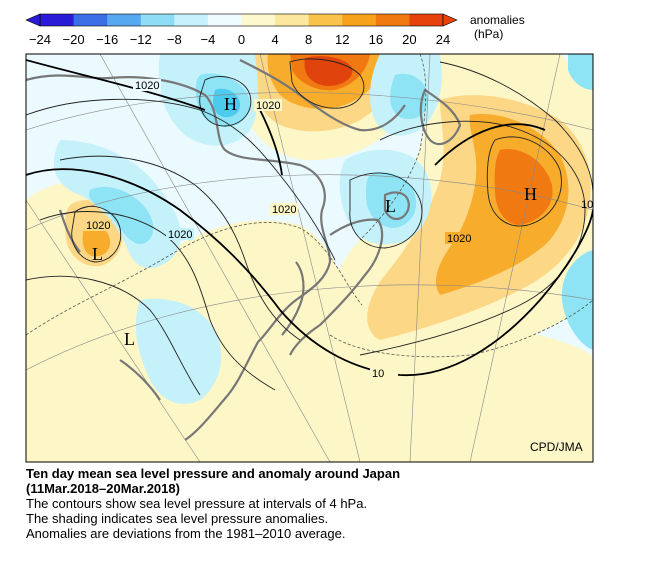 This screenshot has height=570, width=650. What do you see at coordinates (208, 39) in the screenshot?
I see `colorbar-tick-label: −4` at bounding box center [208, 39].